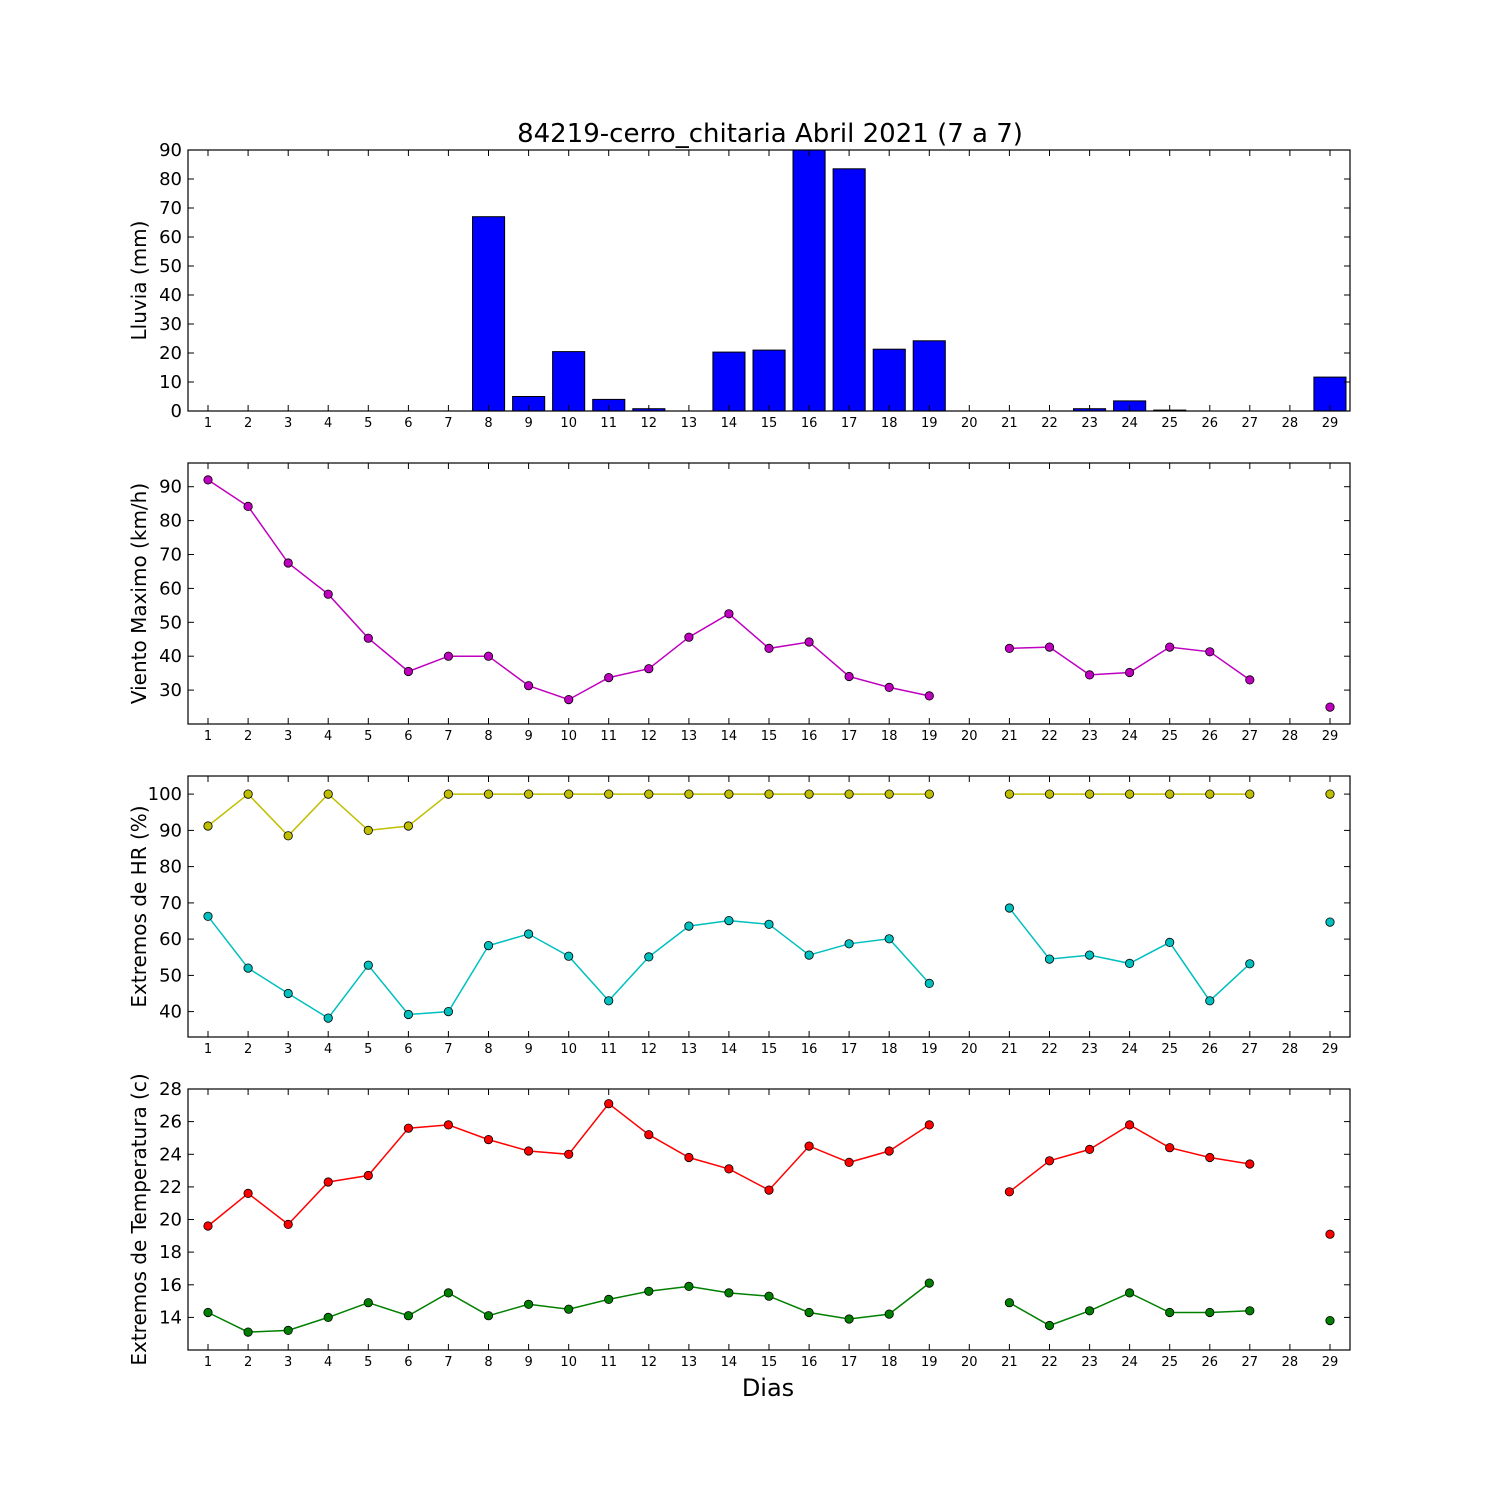 The image size is (1500, 1500). I want to click on x-tick-label: 3, so click(288, 423).